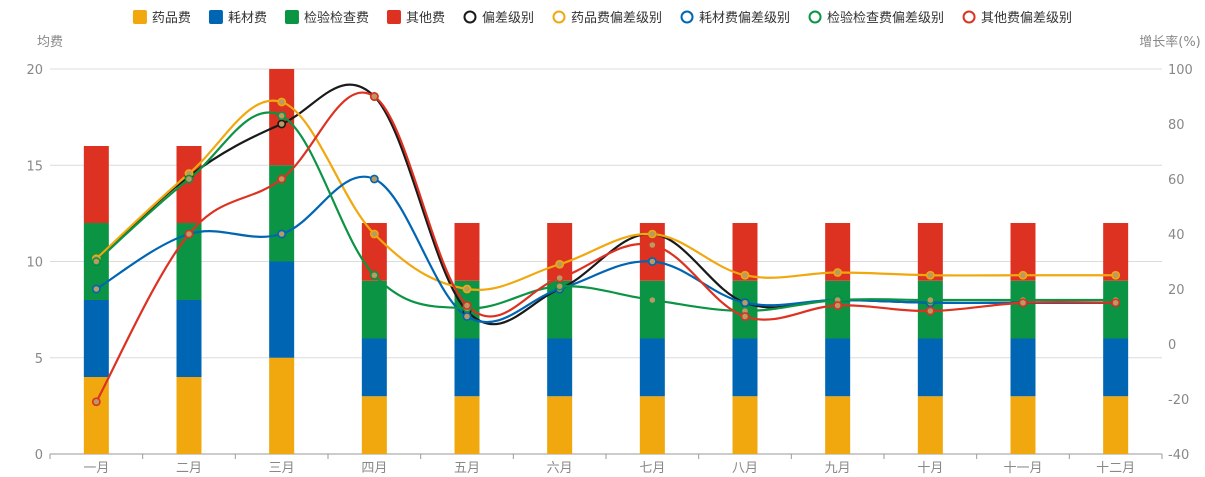 Image resolution: width=1205 pixels, height=477 pixels. Describe the element at coordinates (1017, 18) in the screenshot. I see `legend-item-其他费偏差级别: 其他费偏差级别` at that location.